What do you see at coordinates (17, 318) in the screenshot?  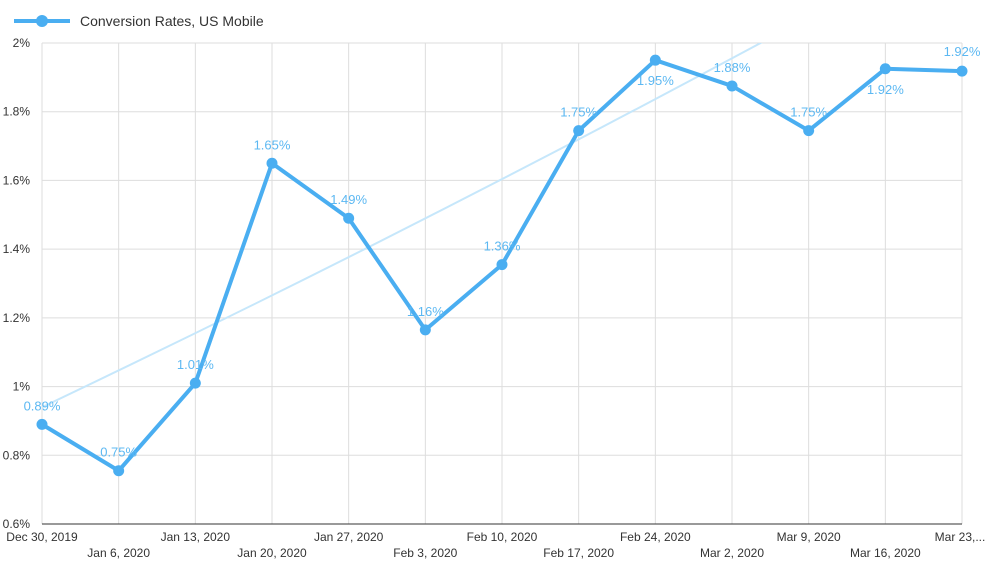 I see `y-tick-label: 1.2%` at bounding box center [17, 318].